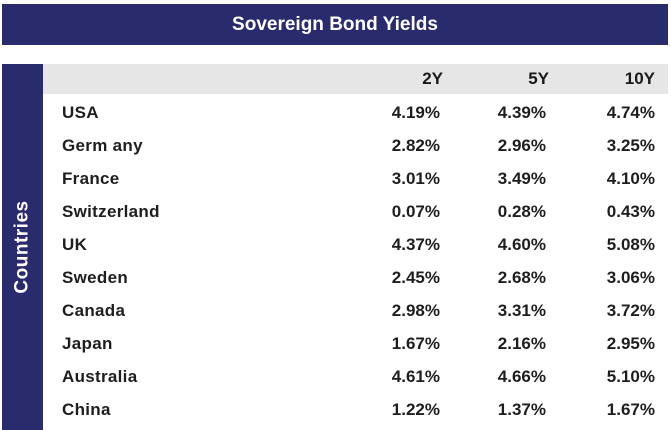  I want to click on yield-2y-cell: 2.98%, so click(415, 310).